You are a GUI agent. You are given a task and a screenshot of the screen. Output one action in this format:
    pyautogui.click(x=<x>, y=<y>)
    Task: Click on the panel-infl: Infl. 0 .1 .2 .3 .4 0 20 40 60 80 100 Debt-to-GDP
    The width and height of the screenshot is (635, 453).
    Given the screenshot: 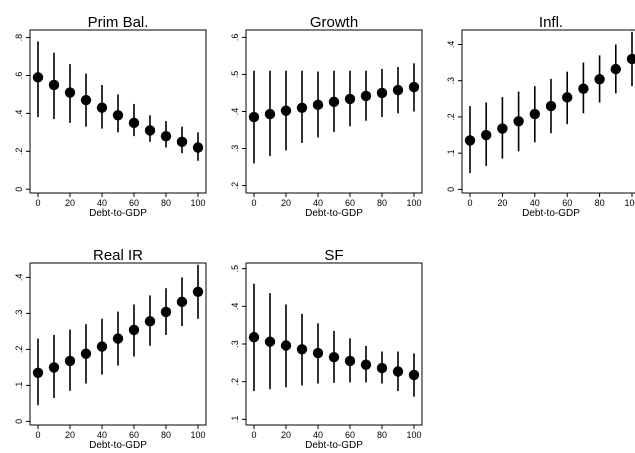 What is the action you would take?
    pyautogui.click(x=540, y=116)
    